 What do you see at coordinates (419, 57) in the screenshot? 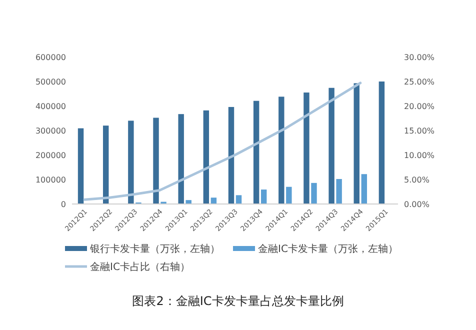
I see `y2-tick-label: 30.00%` at bounding box center [419, 57].